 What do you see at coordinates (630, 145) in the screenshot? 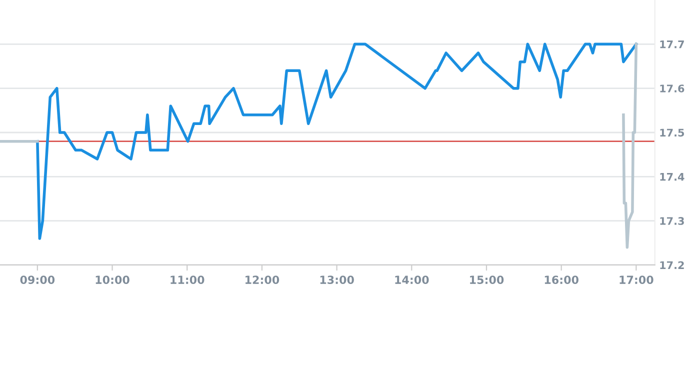
I see `line-series` at bounding box center [630, 145].